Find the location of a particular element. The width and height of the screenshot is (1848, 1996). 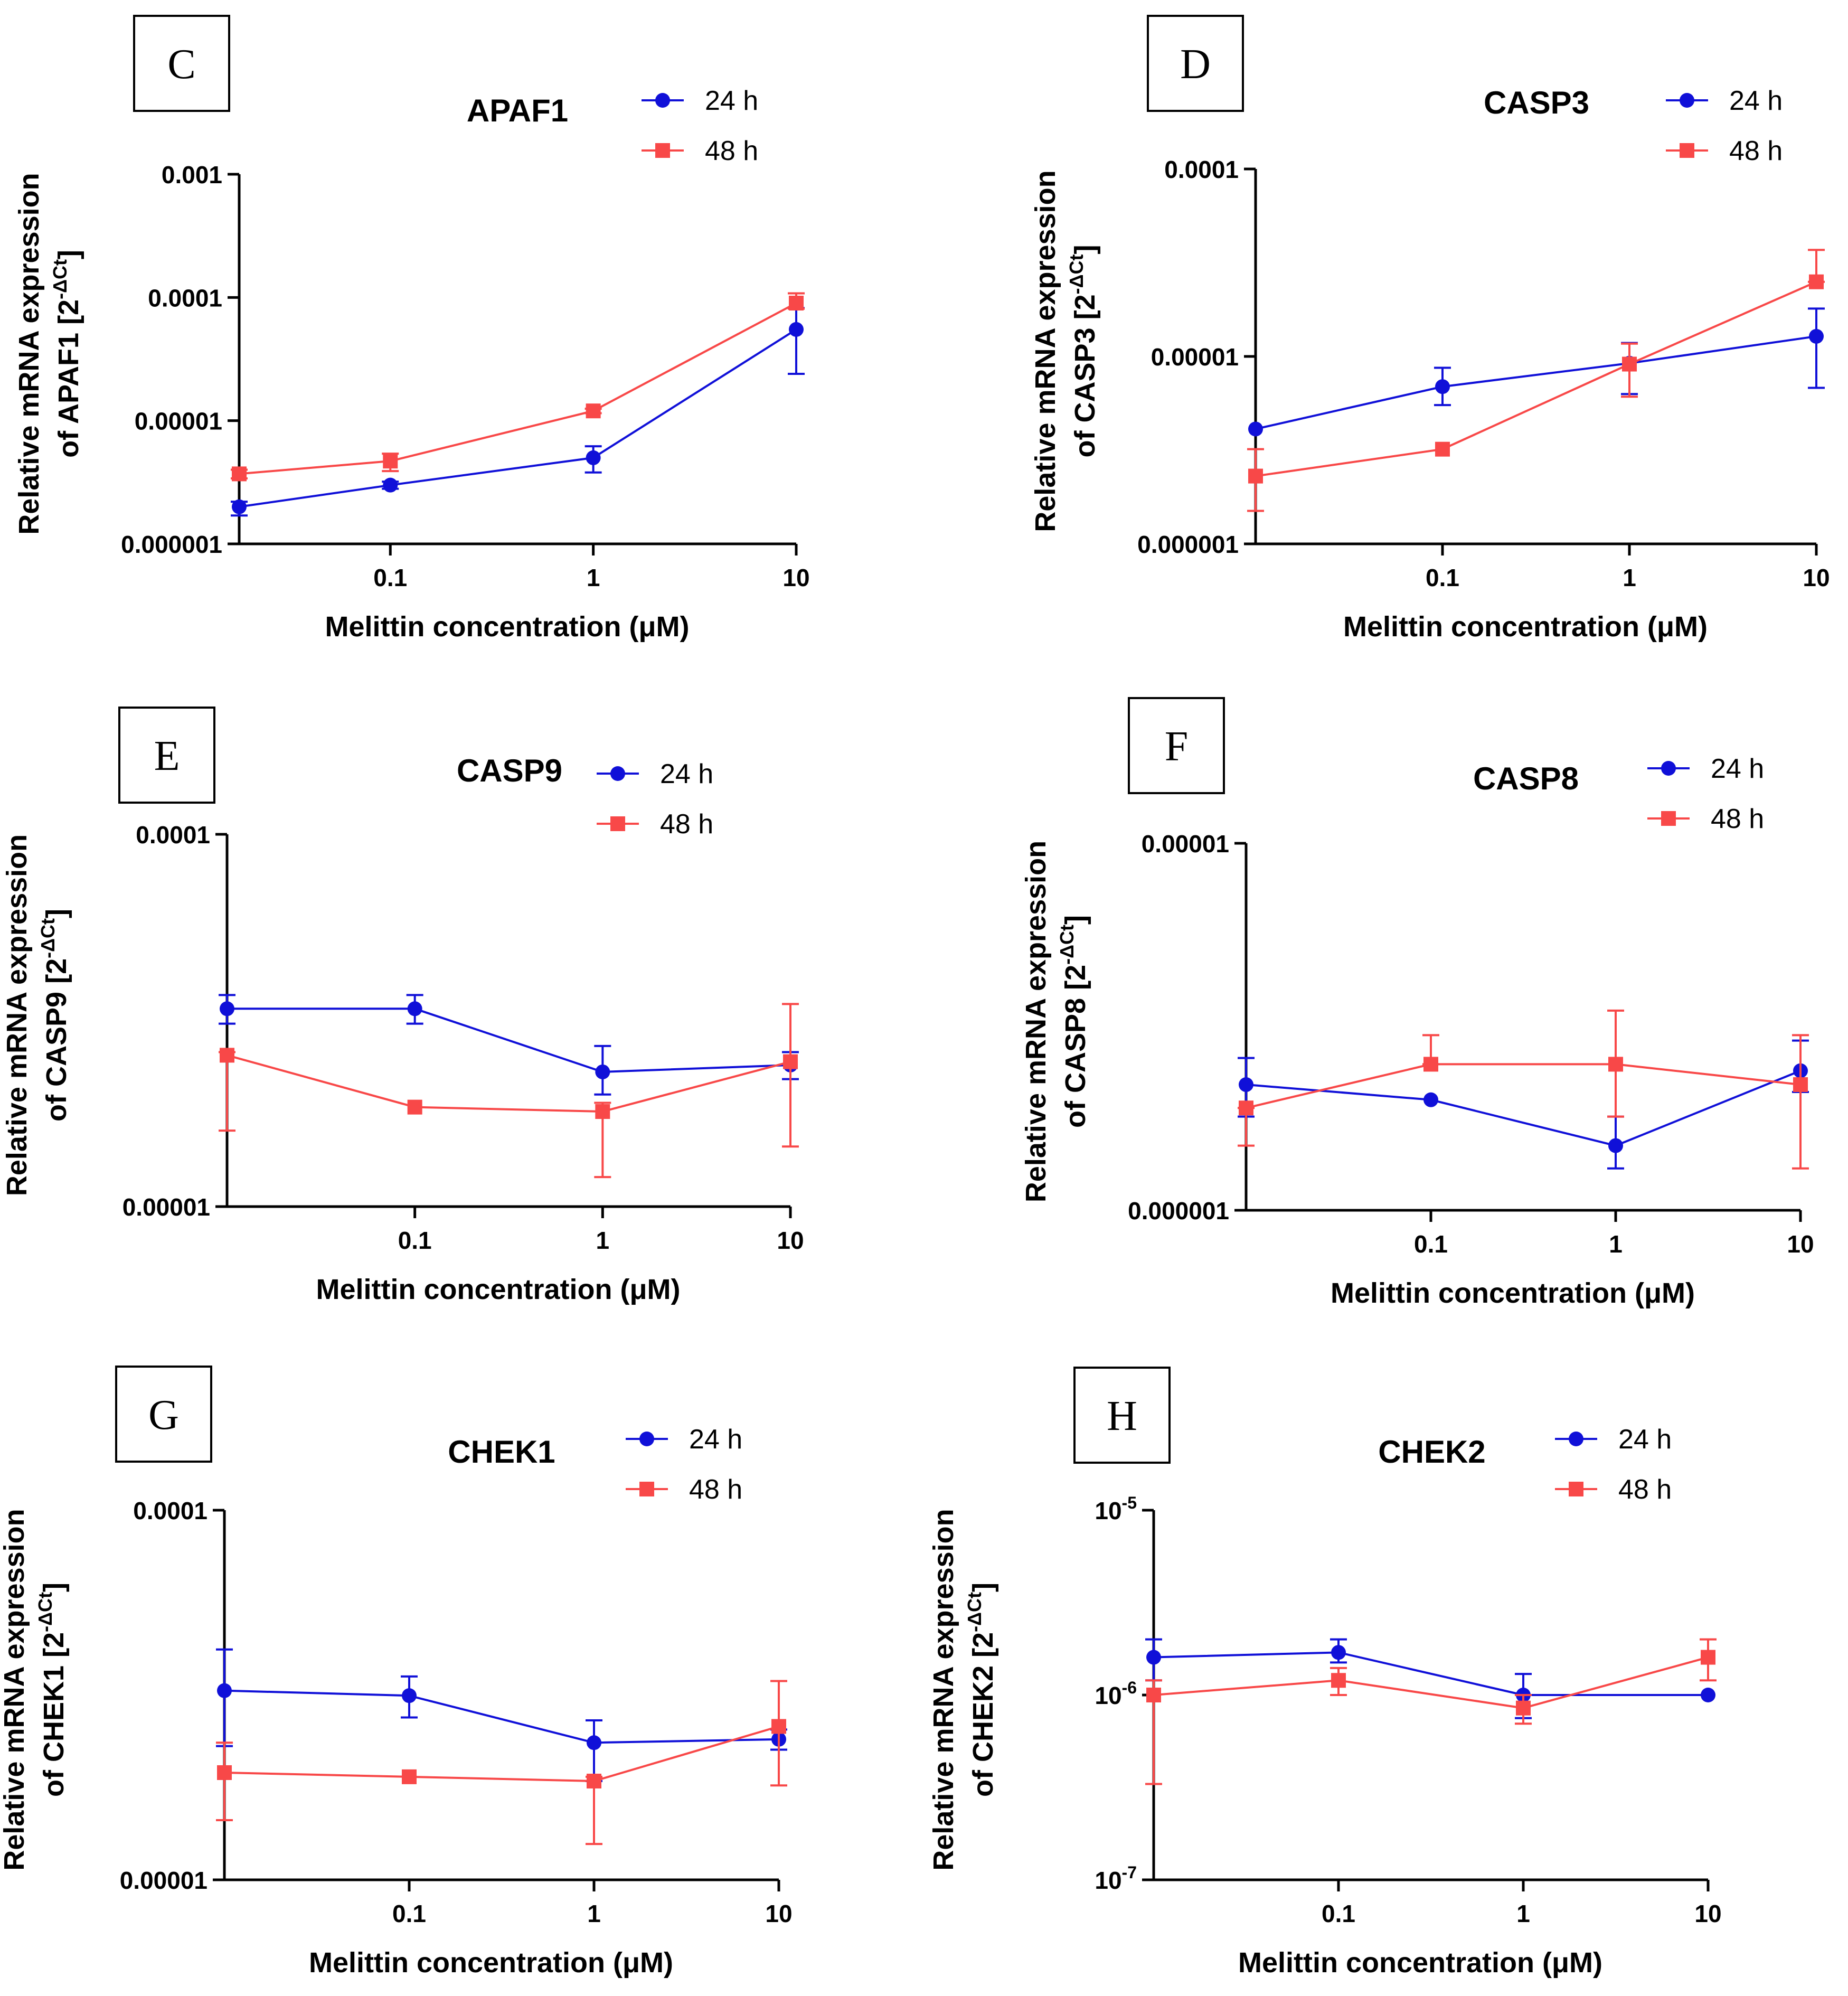

panel-letter: H is located at coordinates (1122, 1416).